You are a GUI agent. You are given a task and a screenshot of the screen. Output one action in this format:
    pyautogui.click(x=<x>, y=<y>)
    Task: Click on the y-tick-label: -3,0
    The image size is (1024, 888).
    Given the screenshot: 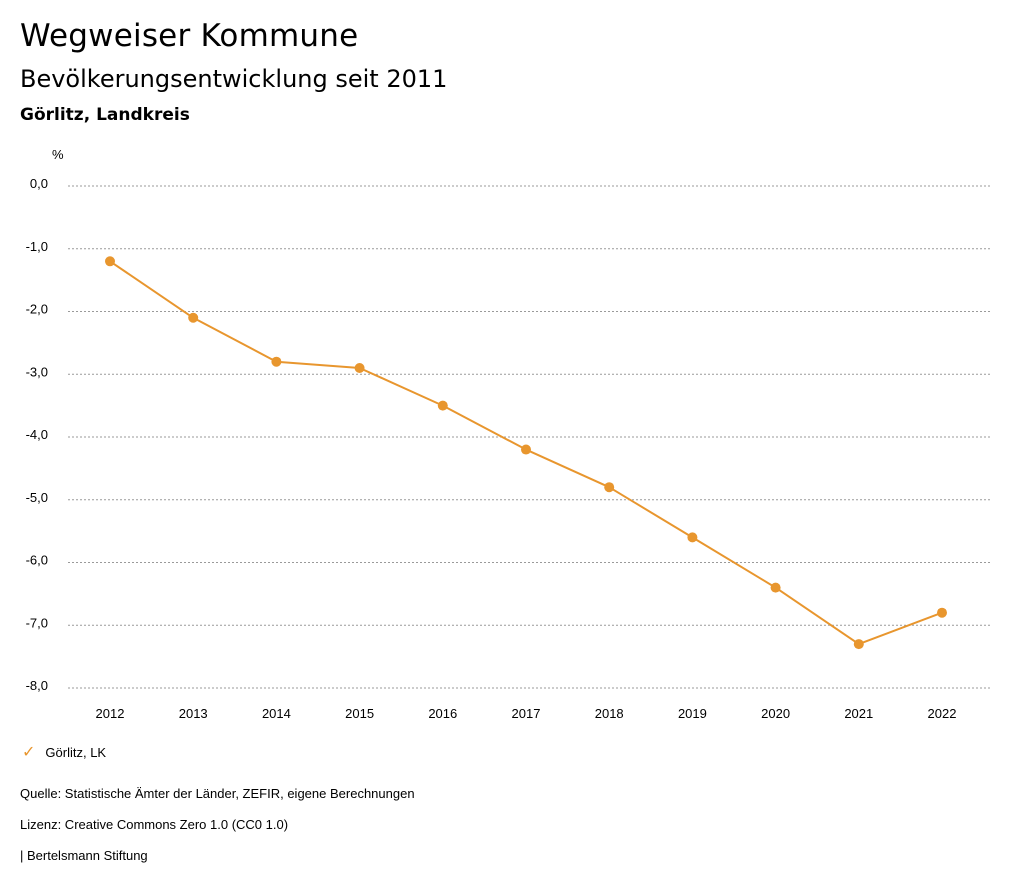 What is the action you would take?
    pyautogui.click(x=37, y=371)
    